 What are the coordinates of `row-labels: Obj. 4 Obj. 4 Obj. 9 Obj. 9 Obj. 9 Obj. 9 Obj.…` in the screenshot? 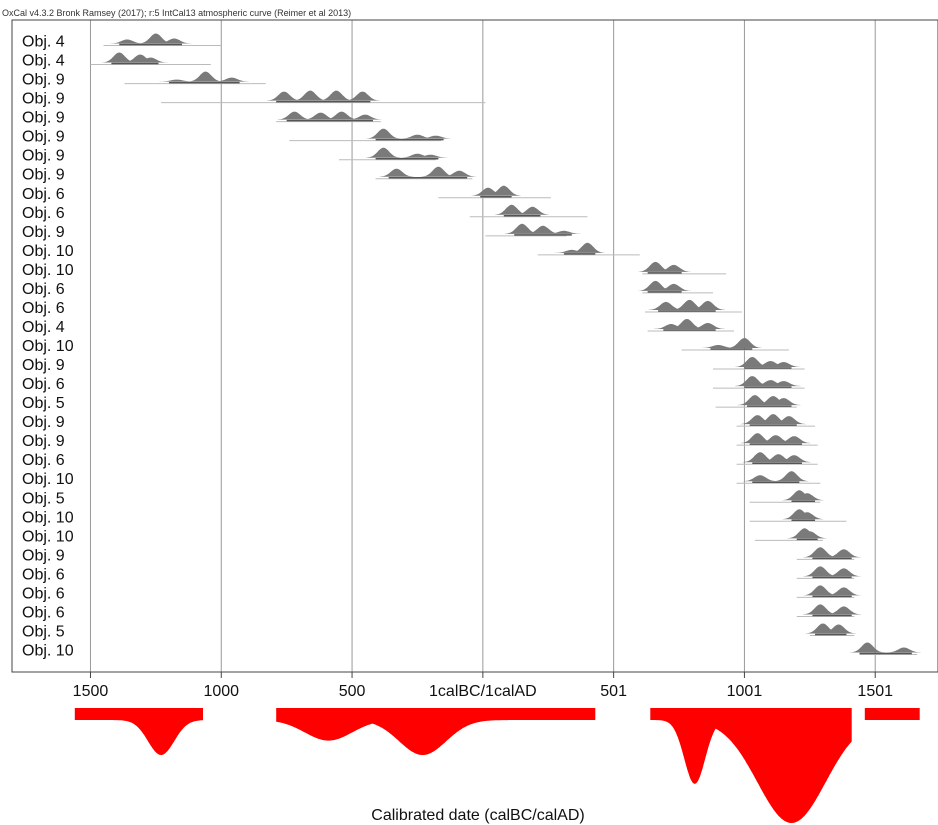 It's located at (48, 347).